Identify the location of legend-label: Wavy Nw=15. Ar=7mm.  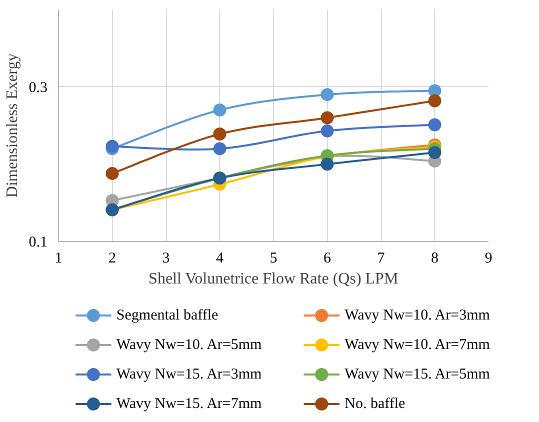
(189, 404).